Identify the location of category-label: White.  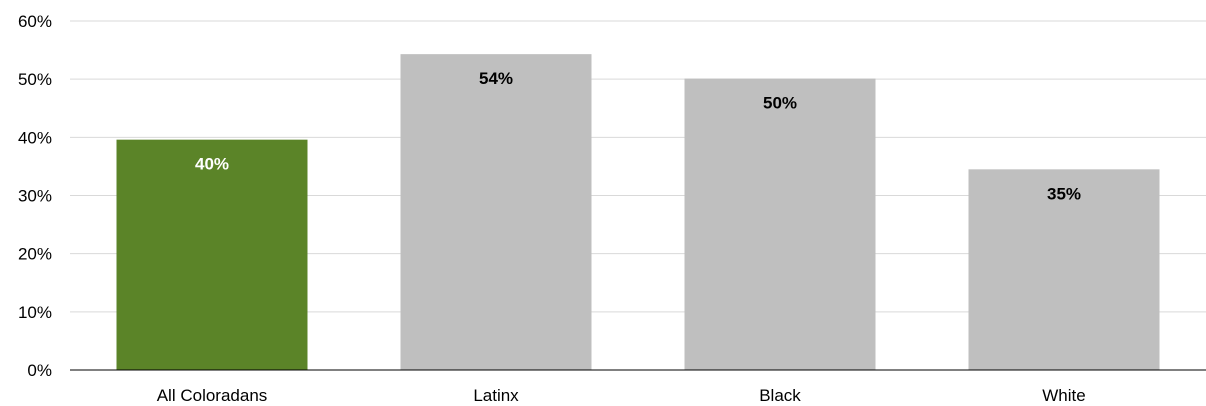
(1063, 395).